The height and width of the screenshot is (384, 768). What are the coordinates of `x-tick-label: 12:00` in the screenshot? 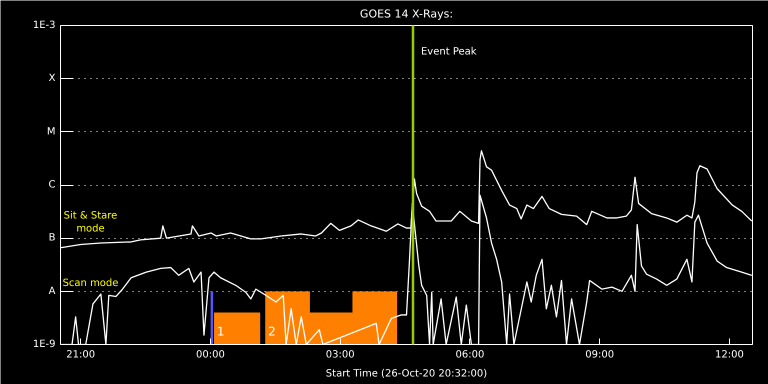 It's located at (729, 355).